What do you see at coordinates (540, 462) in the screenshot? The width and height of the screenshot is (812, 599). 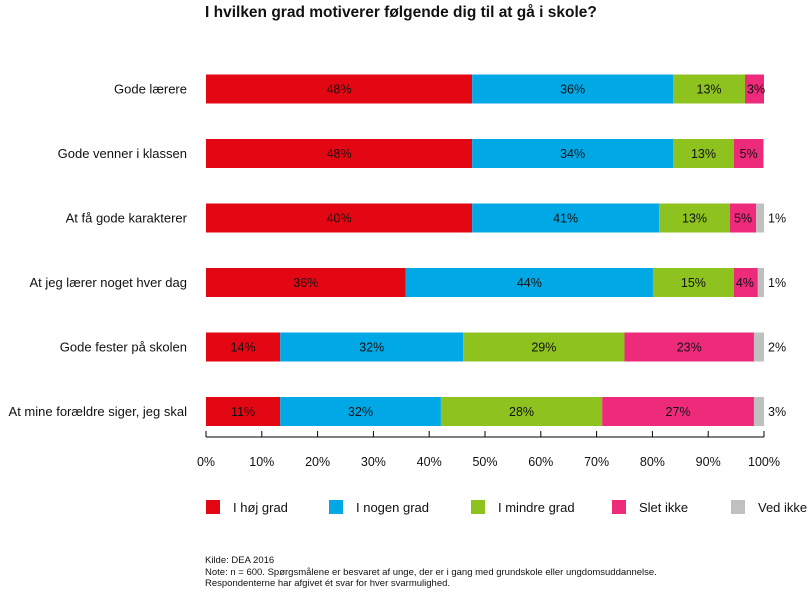 I see `x-tick-label: 60%` at bounding box center [540, 462].